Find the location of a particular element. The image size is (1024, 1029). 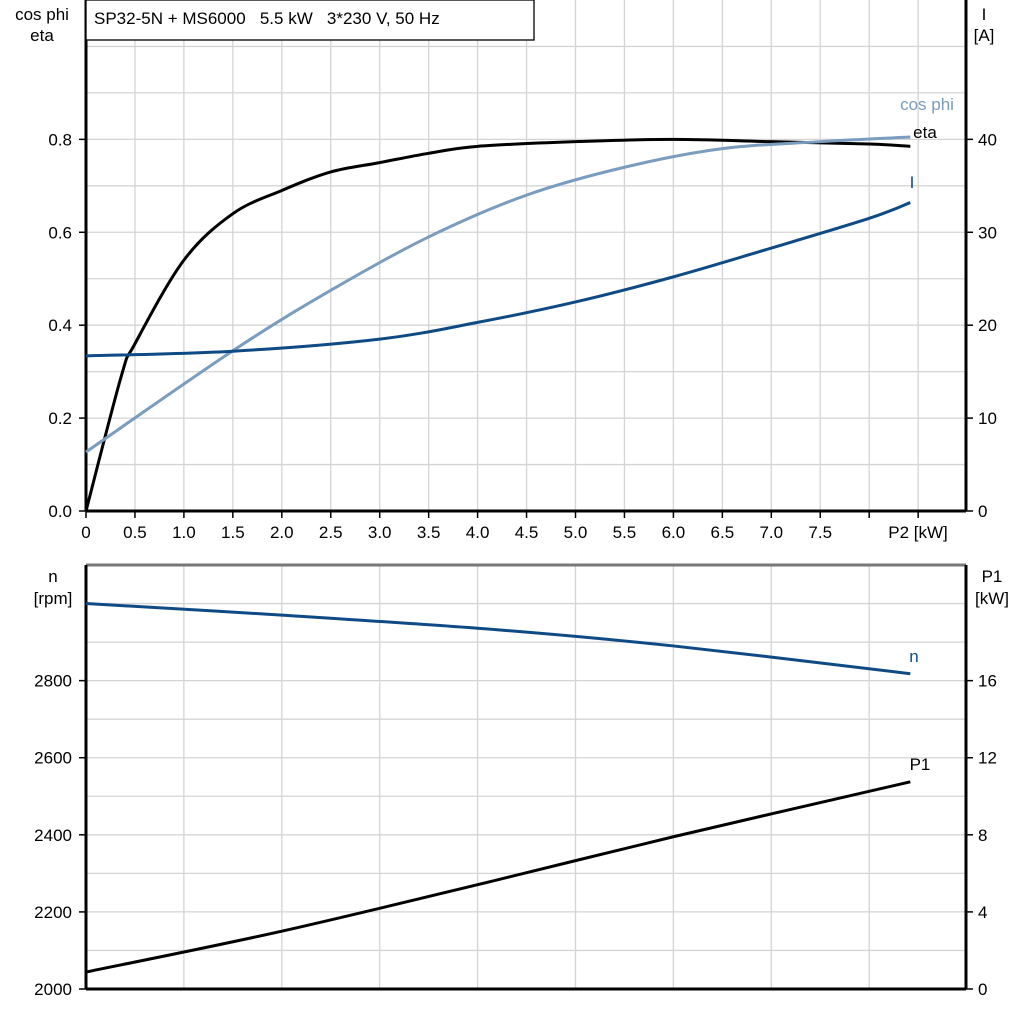

y-axis-label-left: n is located at coordinates (52, 576).